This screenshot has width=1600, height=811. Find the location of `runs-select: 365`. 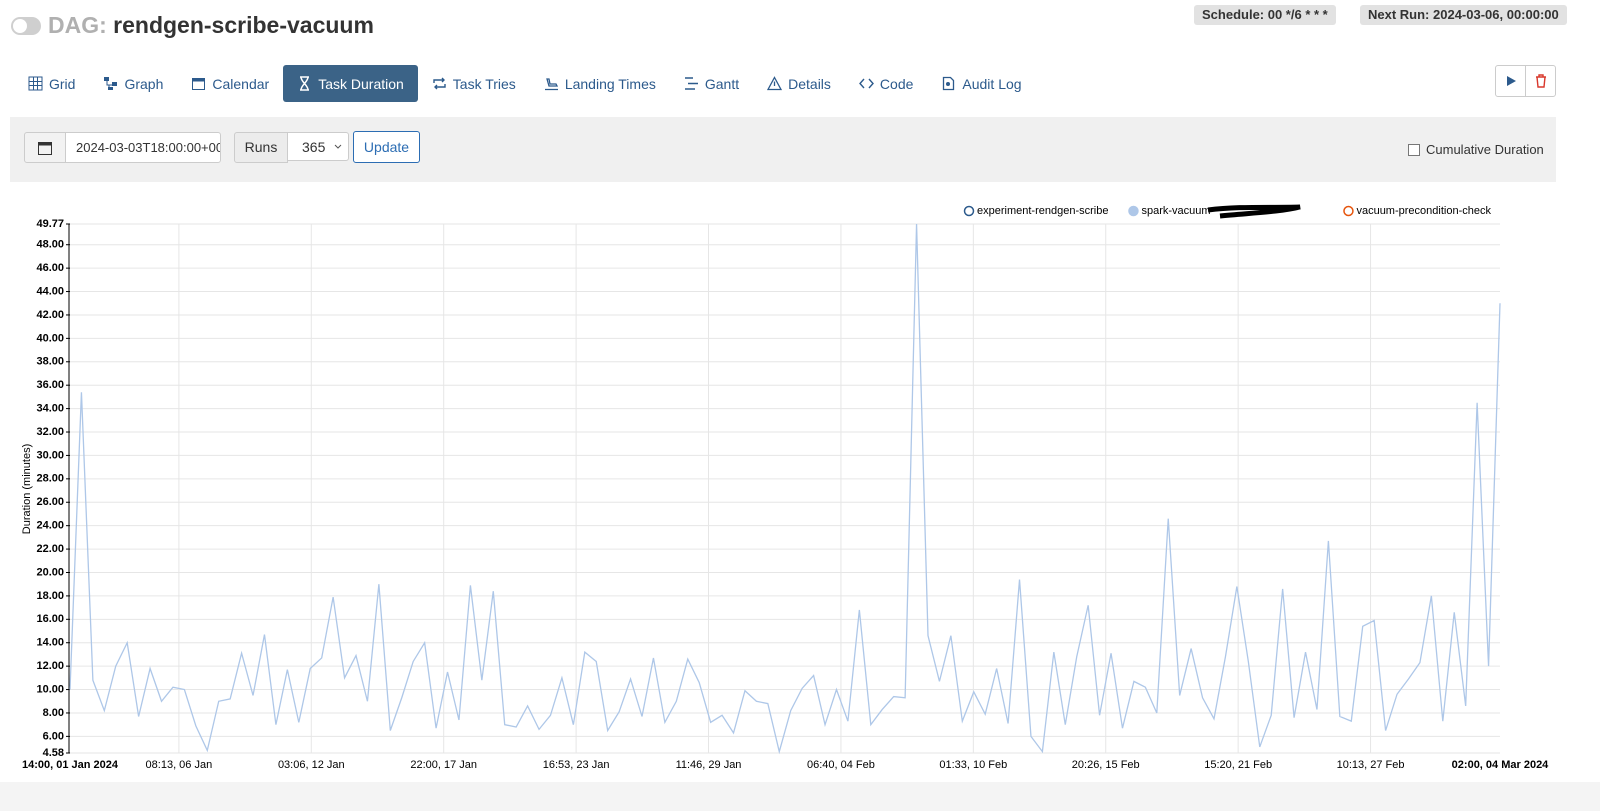

runs-select: 365 is located at coordinates (318, 146).